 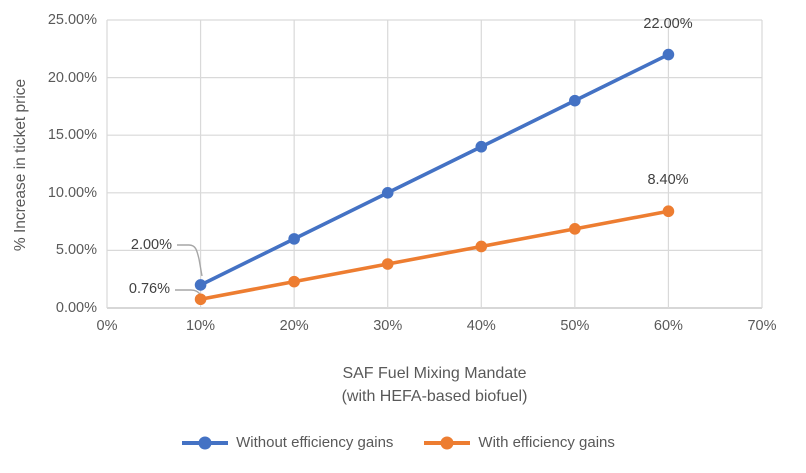 What do you see at coordinates (20, 165) in the screenshot?
I see `y-axis-title: % Increase in ticket price` at bounding box center [20, 165].